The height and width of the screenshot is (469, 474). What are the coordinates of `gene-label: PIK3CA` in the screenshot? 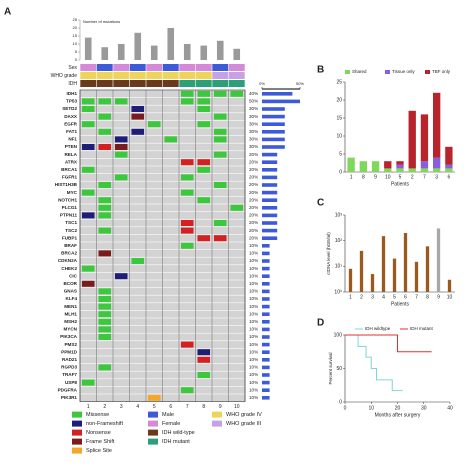 It's located at (69, 336).